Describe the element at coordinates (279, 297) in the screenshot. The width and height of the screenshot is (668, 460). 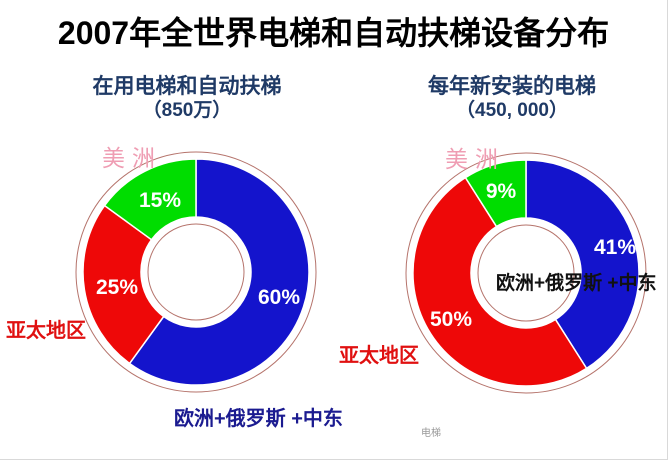
I see `slice-value-europe: 60%` at that location.